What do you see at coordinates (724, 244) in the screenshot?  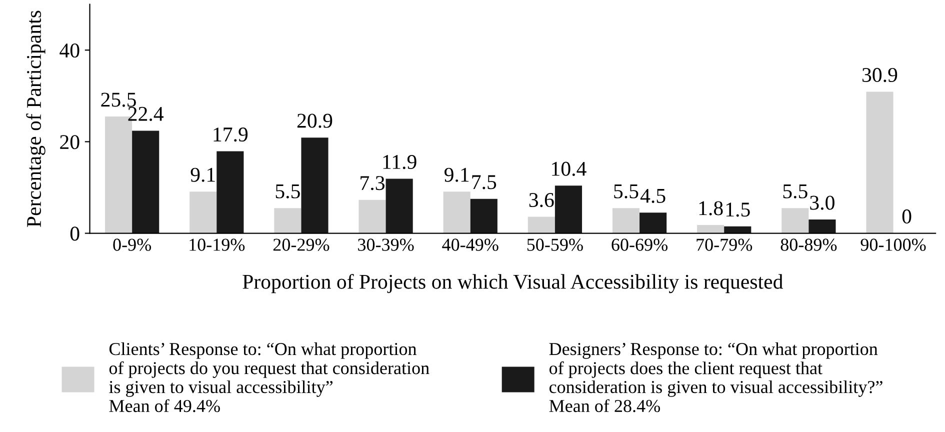 I see `x-tick-label: 70-79%` at bounding box center [724, 244].